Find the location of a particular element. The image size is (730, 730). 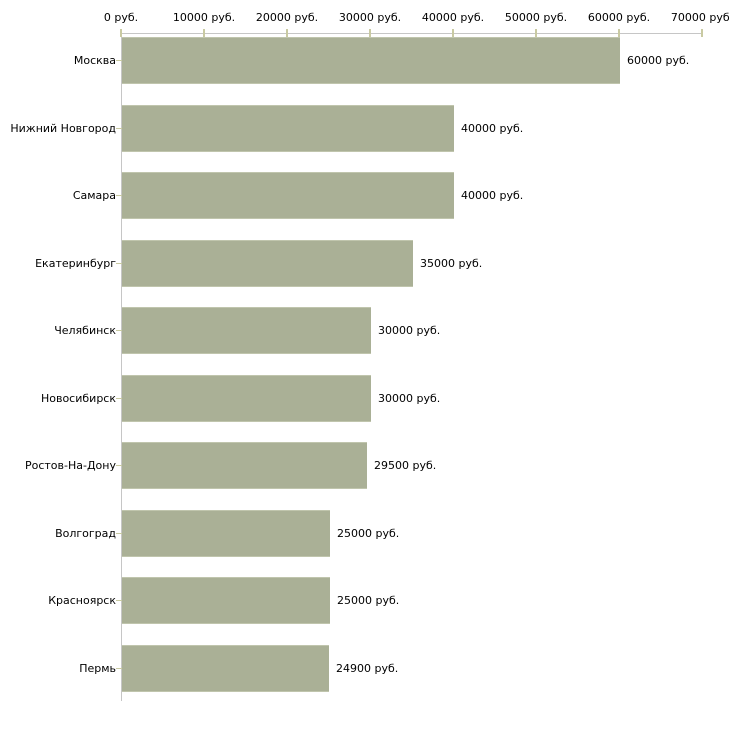

category-label: Красноярск is located at coordinates (82, 600).